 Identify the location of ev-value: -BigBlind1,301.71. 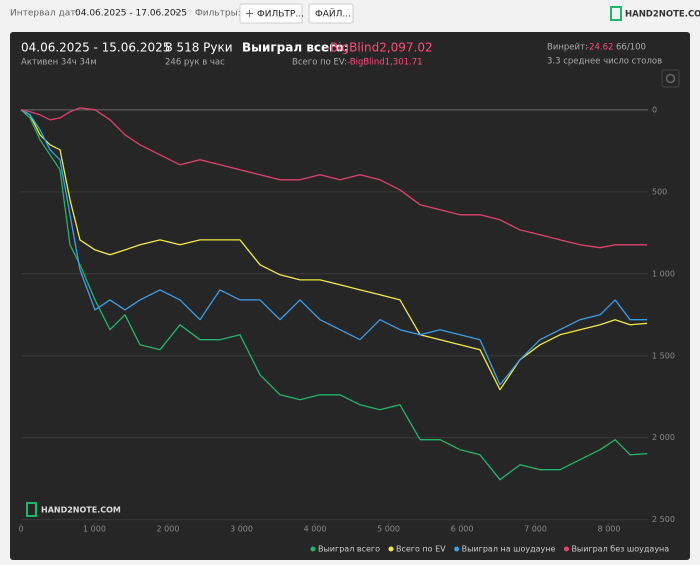
(385, 63).